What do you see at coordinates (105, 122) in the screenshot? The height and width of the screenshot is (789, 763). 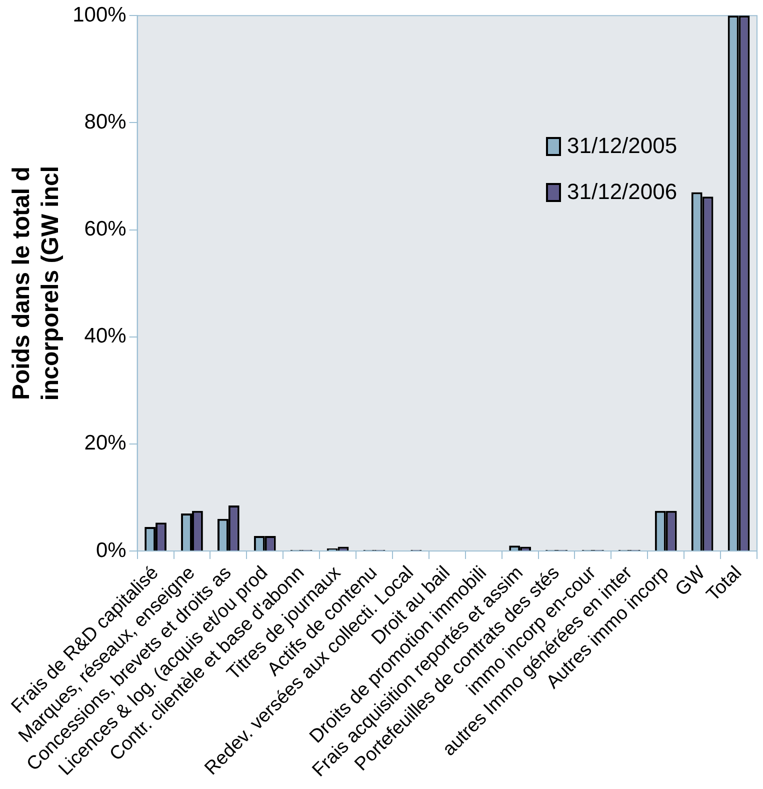 I see `y-tick-label: 80%` at bounding box center [105, 122].